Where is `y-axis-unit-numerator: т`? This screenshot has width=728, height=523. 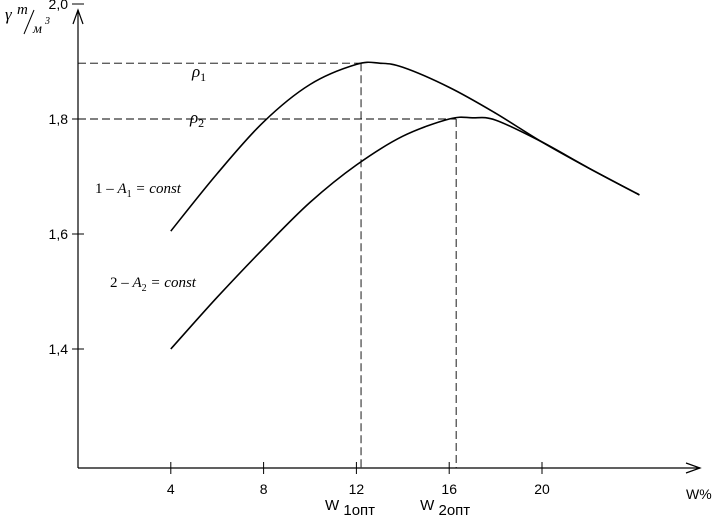 y-axis-unit-numerator: т is located at coordinates (22, 10).